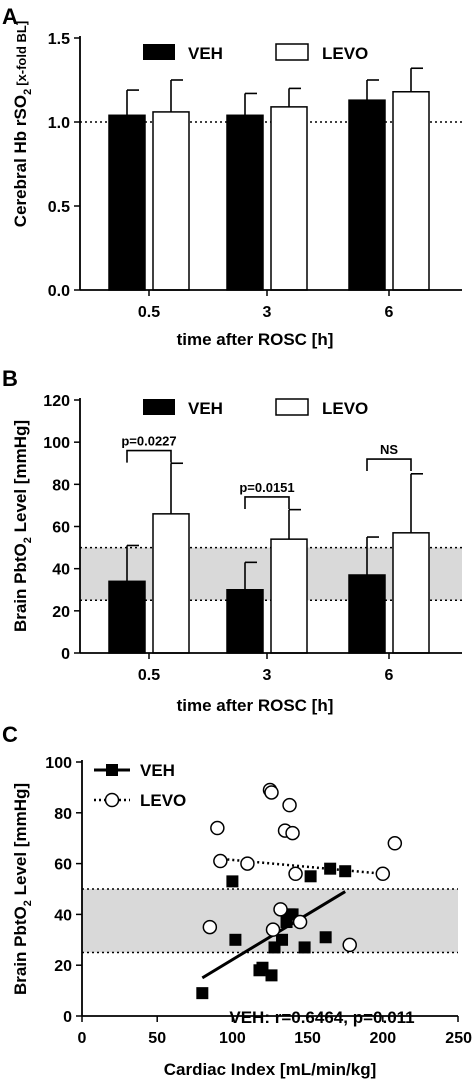 Image resolution: width=474 pixels, height=1081 pixels. I want to click on legend-swatch-levo-b, so click(292, 407).